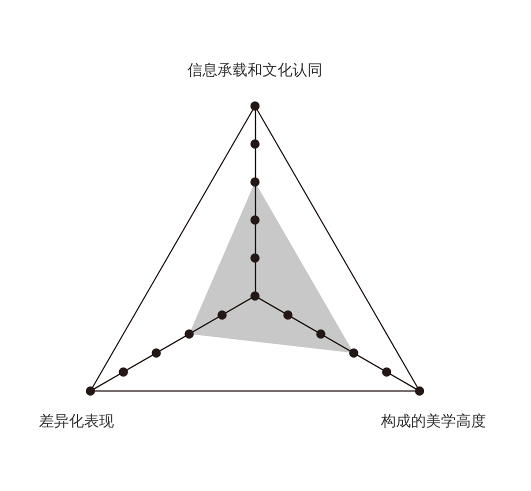 This screenshot has width=531, height=491. What do you see at coordinates (255, 70) in the screenshot?
I see `spoke-label: 信息承载和文化认同` at bounding box center [255, 70].